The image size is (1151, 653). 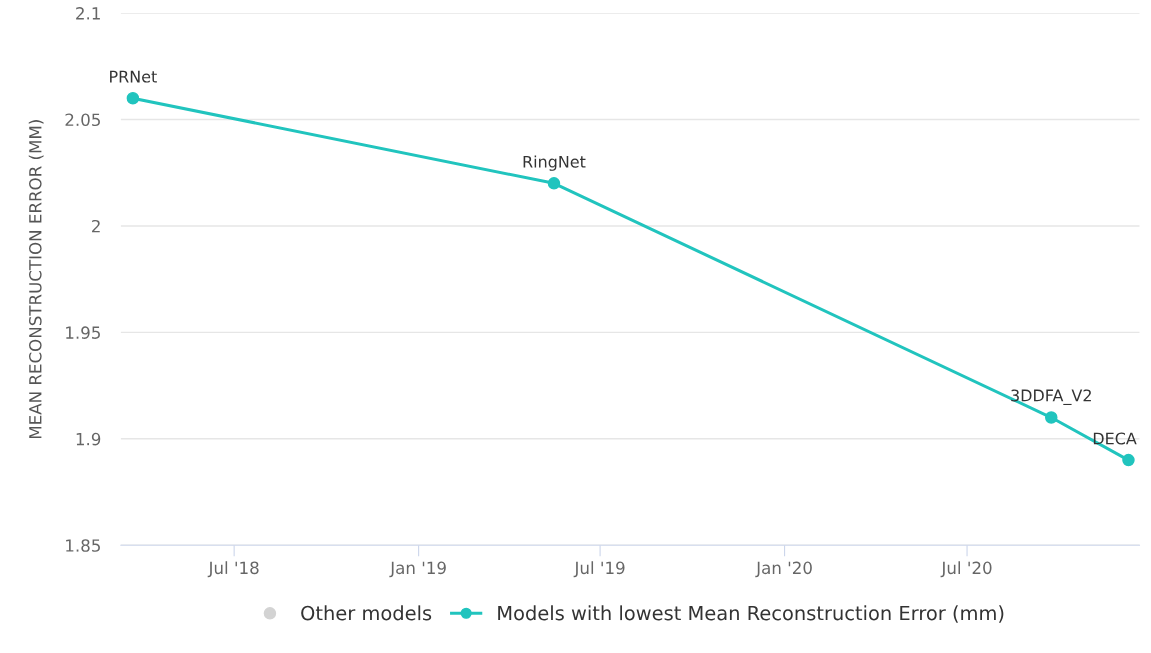 What do you see at coordinates (233, 569) in the screenshot?
I see `x-tick-label: Jul '18` at bounding box center [233, 569].